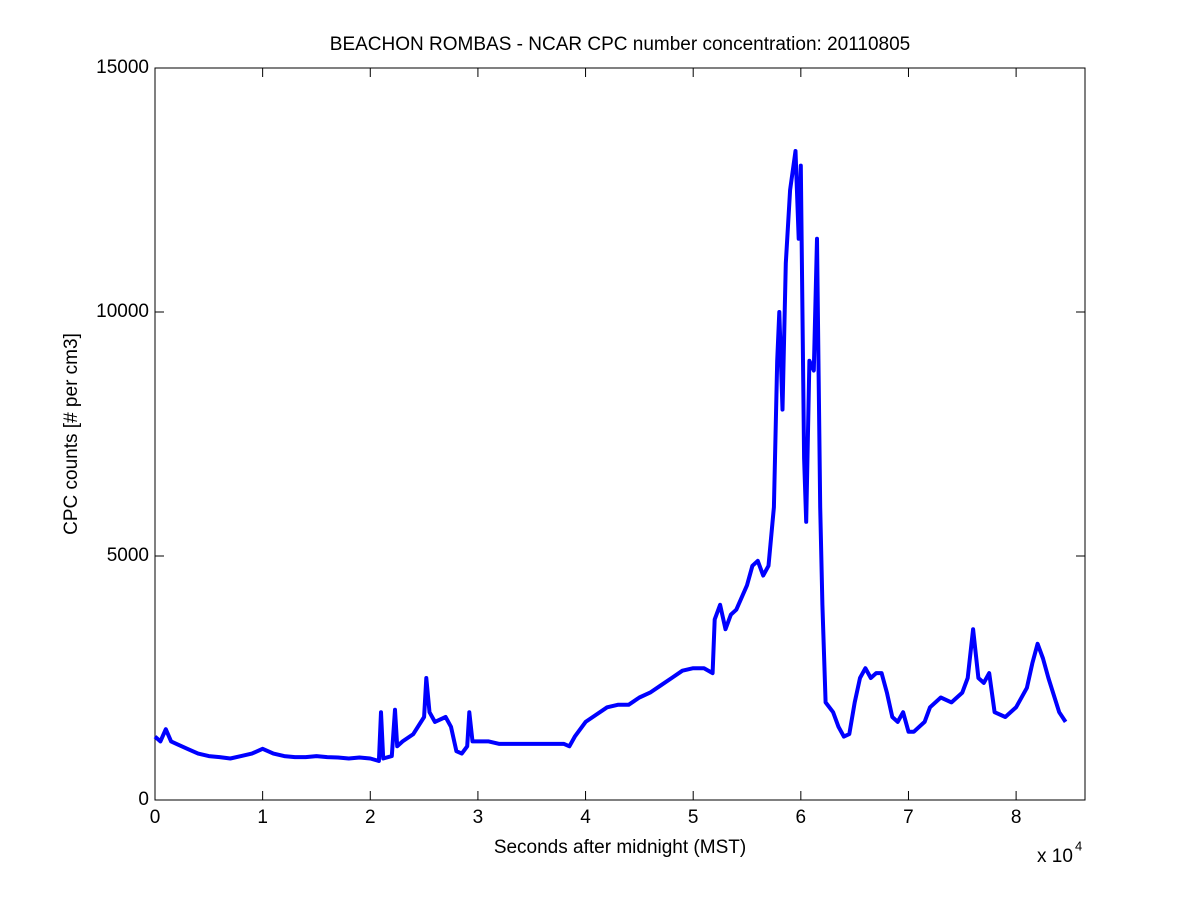 The image size is (1200, 900). What do you see at coordinates (262, 817) in the screenshot?
I see `x-tick-label: 1` at bounding box center [262, 817].